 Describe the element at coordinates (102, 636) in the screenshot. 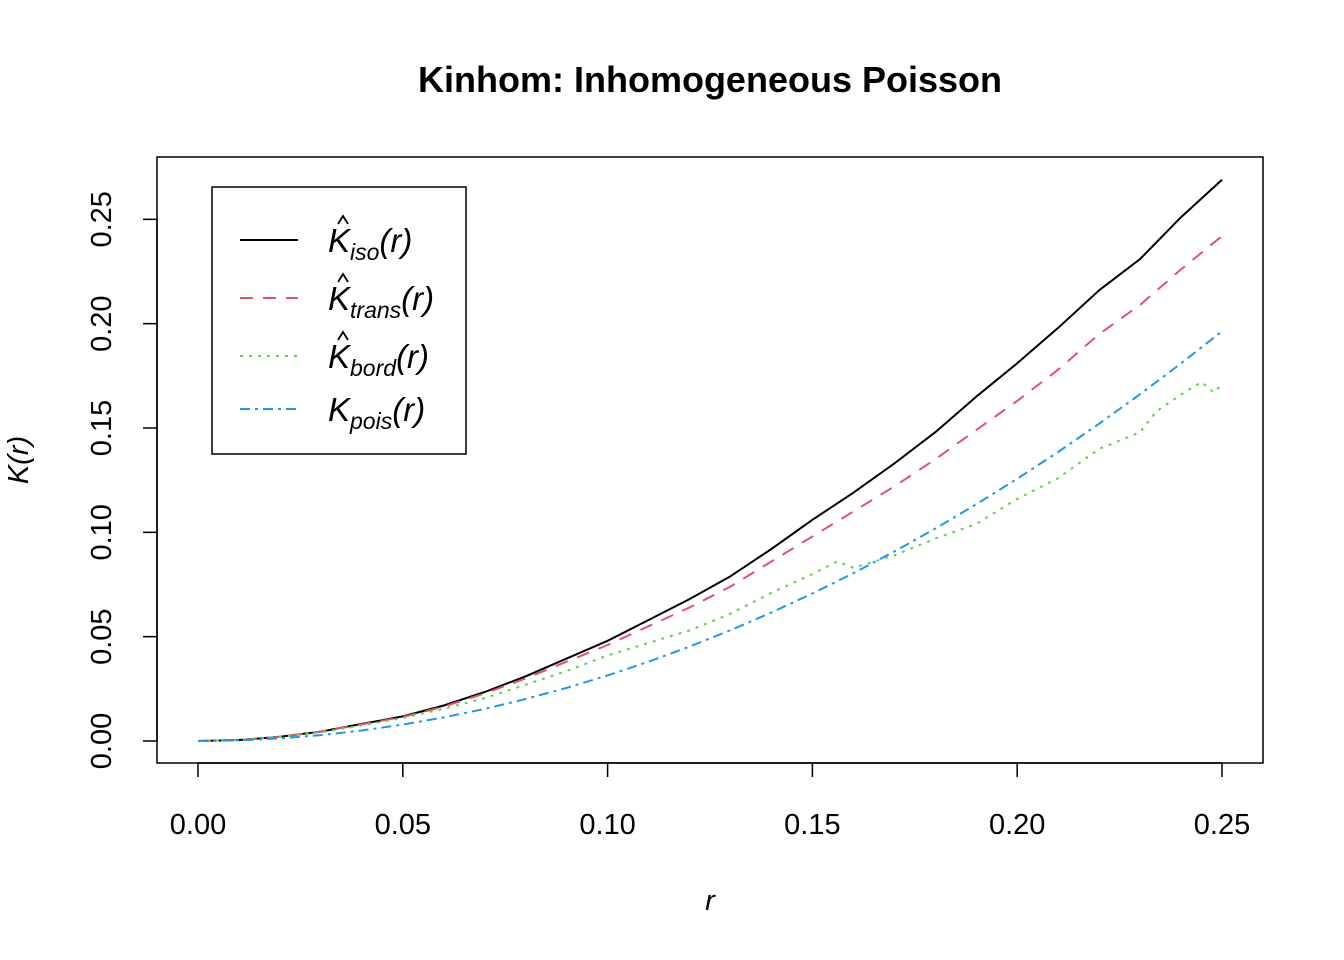

I see `y-tick-label: 0.05` at that location.